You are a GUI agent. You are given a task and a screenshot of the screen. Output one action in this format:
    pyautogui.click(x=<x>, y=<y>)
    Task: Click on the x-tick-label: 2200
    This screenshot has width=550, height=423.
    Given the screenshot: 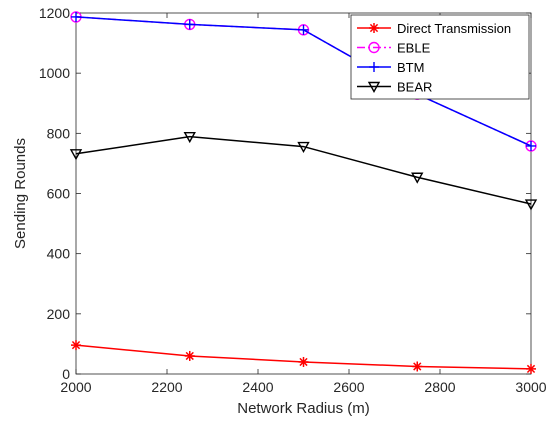 What is the action you would take?
    pyautogui.click(x=166, y=387)
    